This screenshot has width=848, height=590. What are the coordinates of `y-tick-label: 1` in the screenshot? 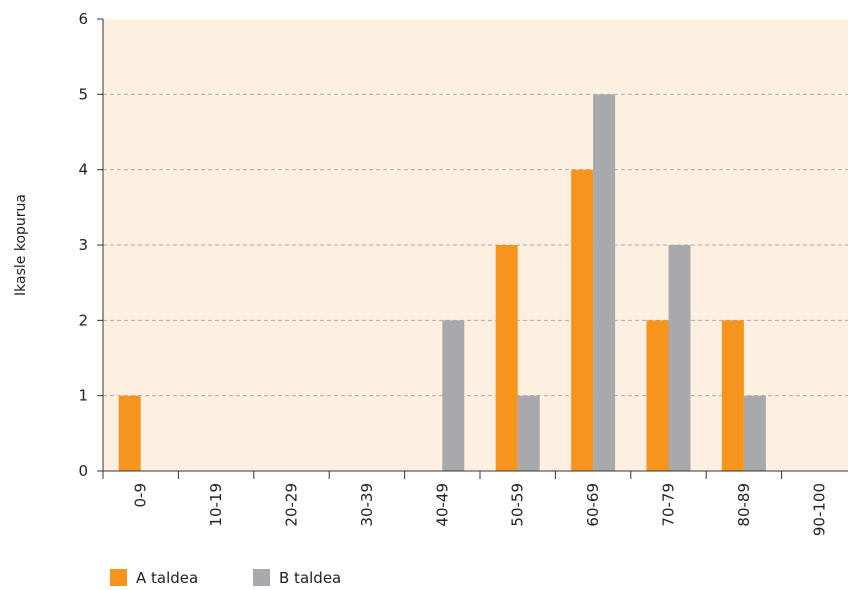 It's located at (83, 396).